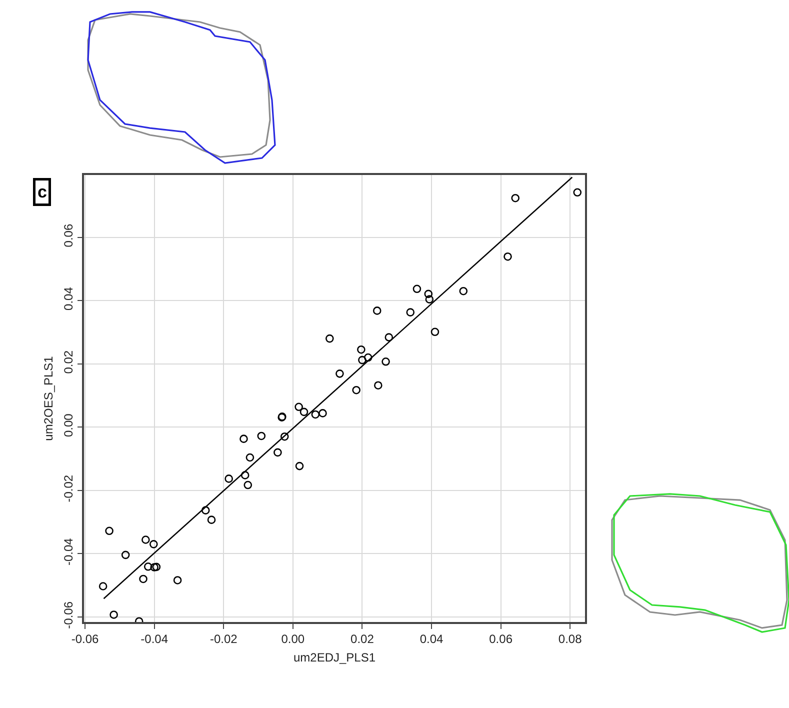 The height and width of the screenshot is (708, 789). I want to click on text: c, so click(42, 192).